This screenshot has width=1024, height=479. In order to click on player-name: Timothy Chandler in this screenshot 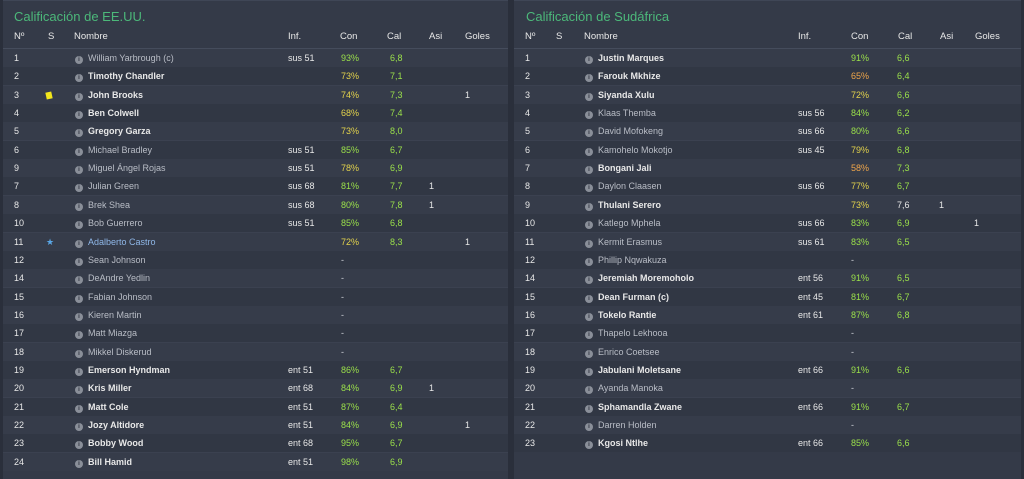, I will do `click(126, 76)`.